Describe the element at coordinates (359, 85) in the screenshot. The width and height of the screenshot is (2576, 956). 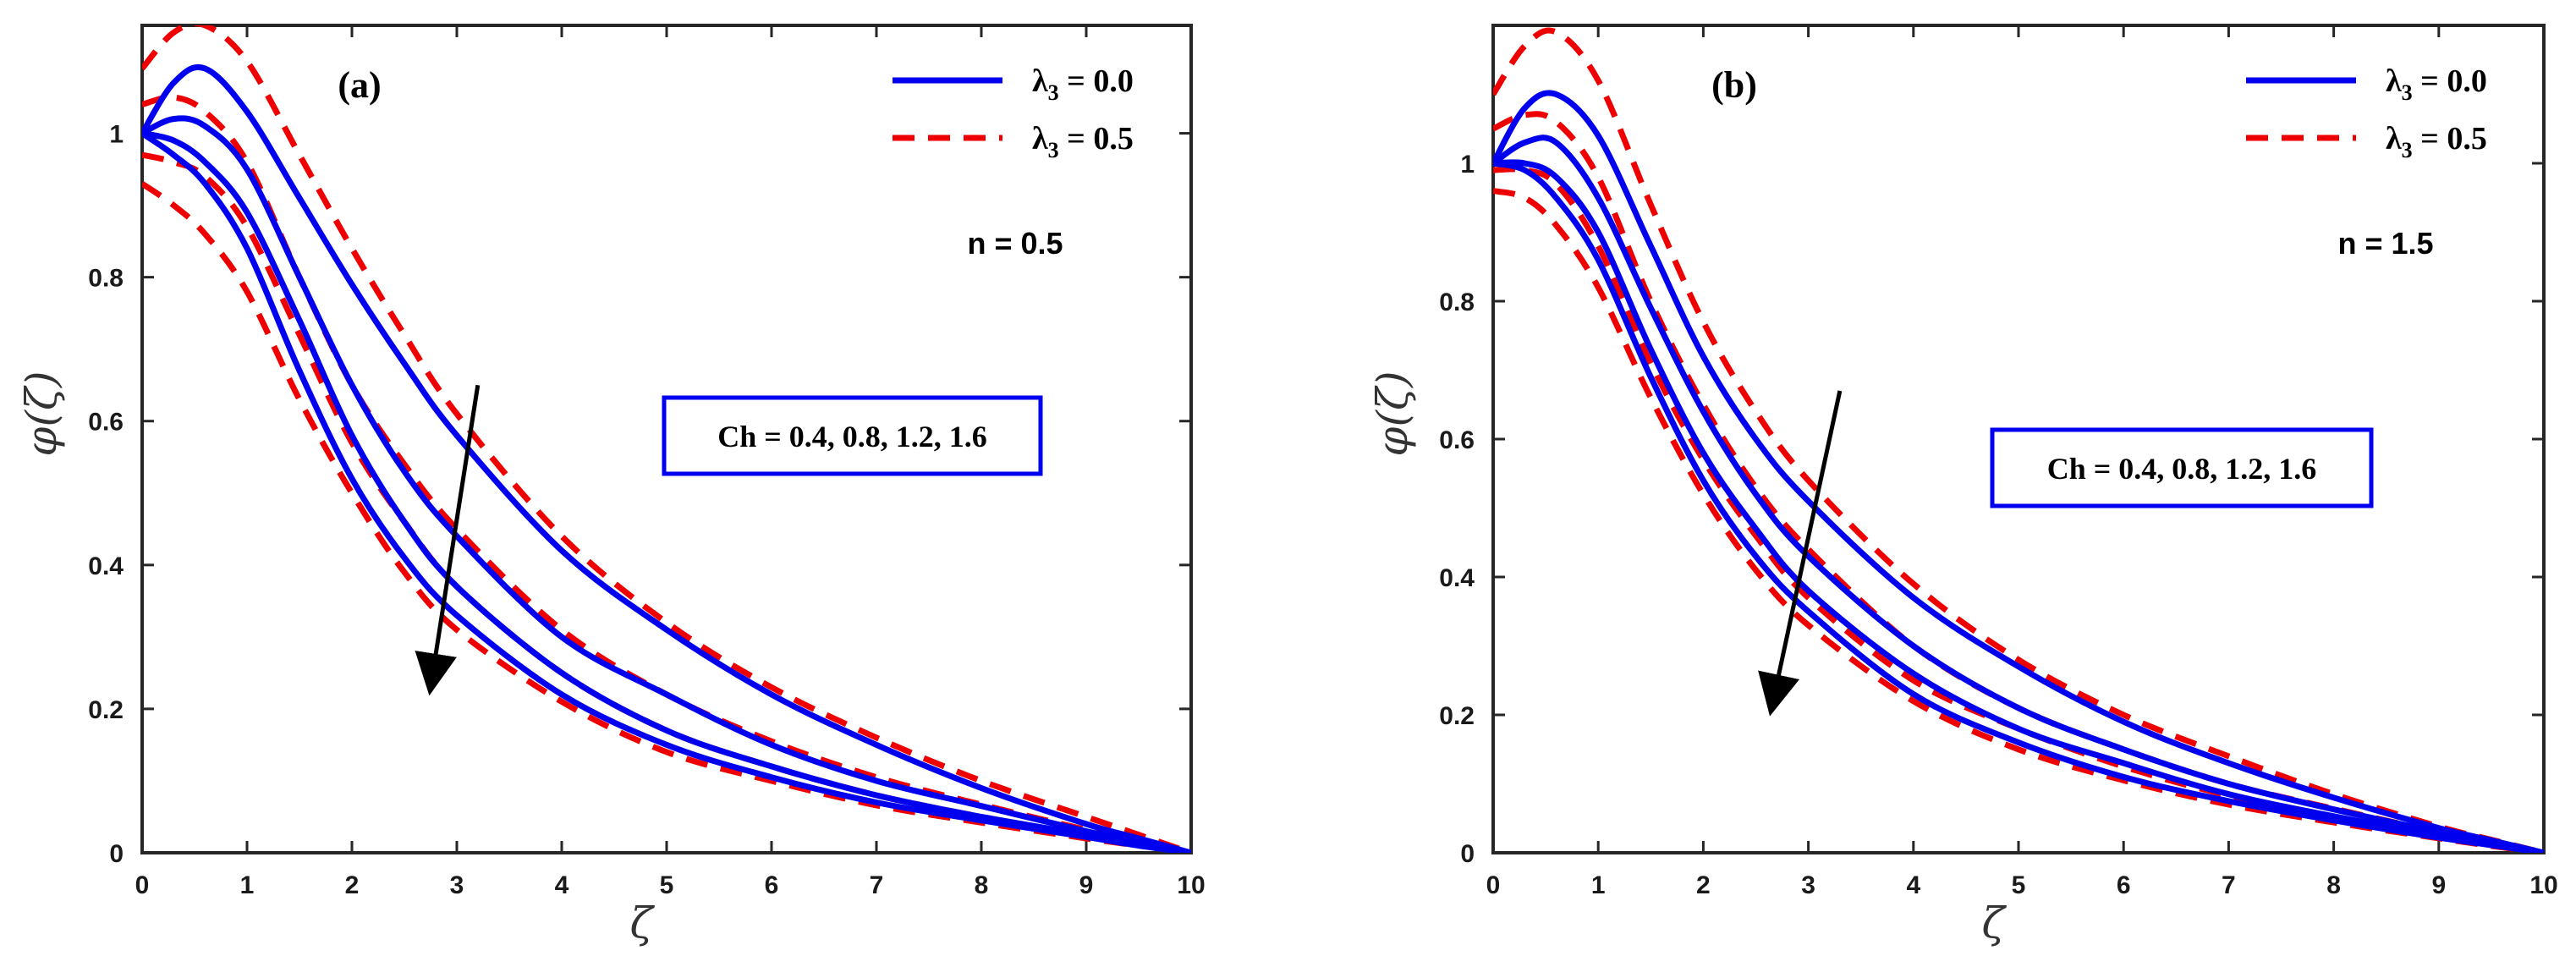
I see `panel-label: (a)` at that location.